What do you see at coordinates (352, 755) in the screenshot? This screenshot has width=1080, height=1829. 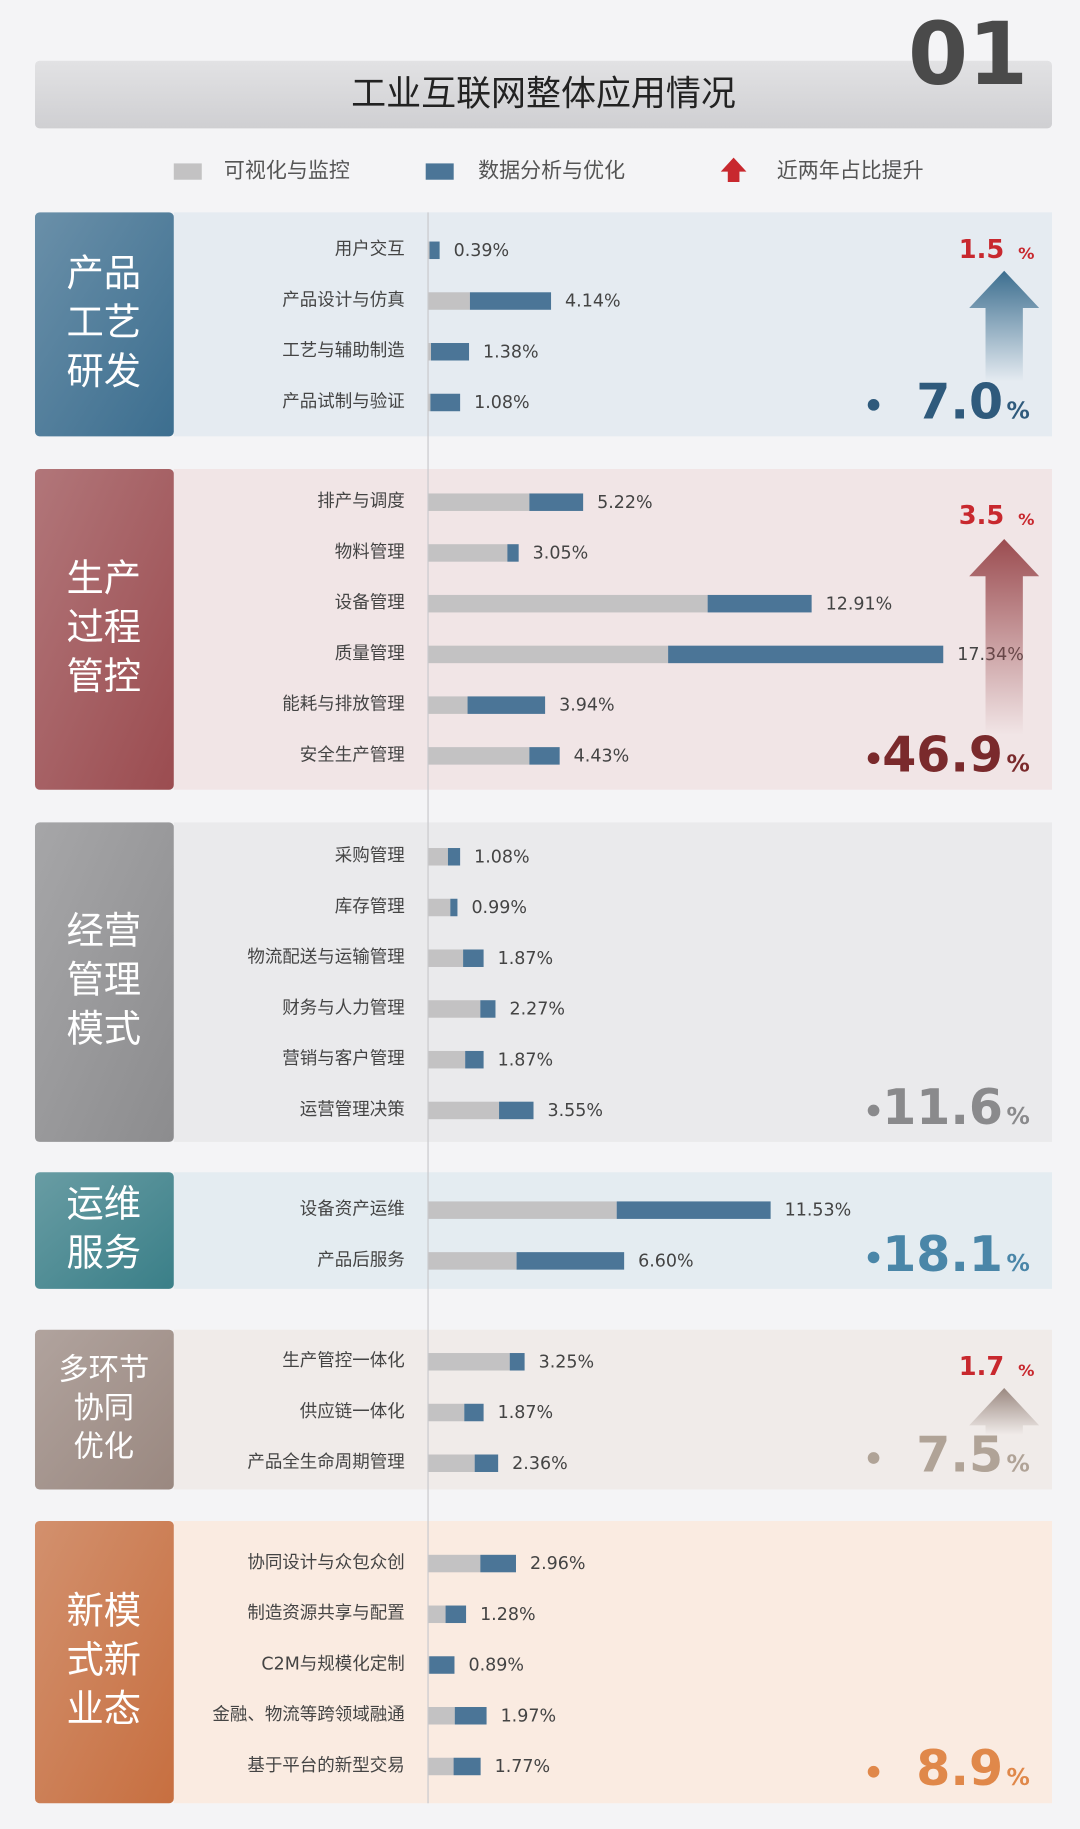 I see `category-label: 安全生产管理` at bounding box center [352, 755].